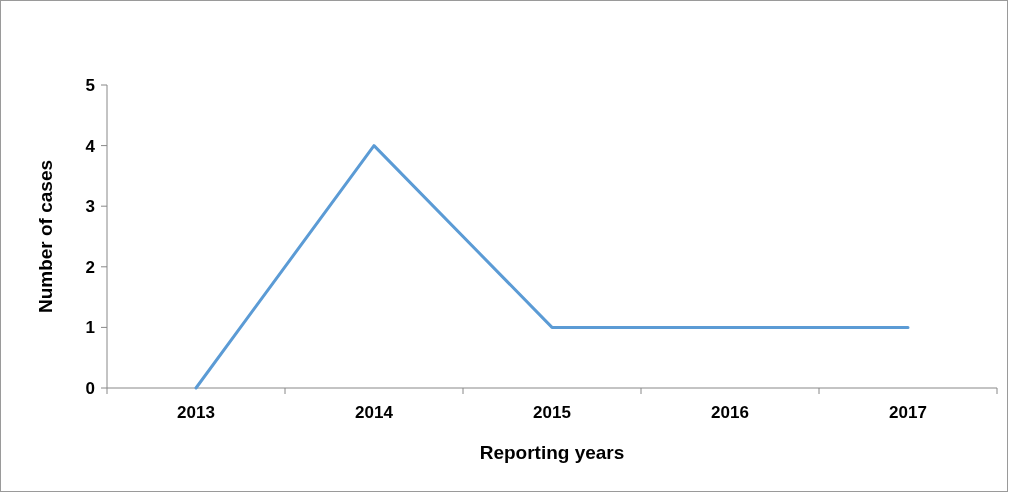 The width and height of the screenshot is (1009, 493). Describe the element at coordinates (196, 412) in the screenshot. I see `x-tick-label: 2013` at that location.